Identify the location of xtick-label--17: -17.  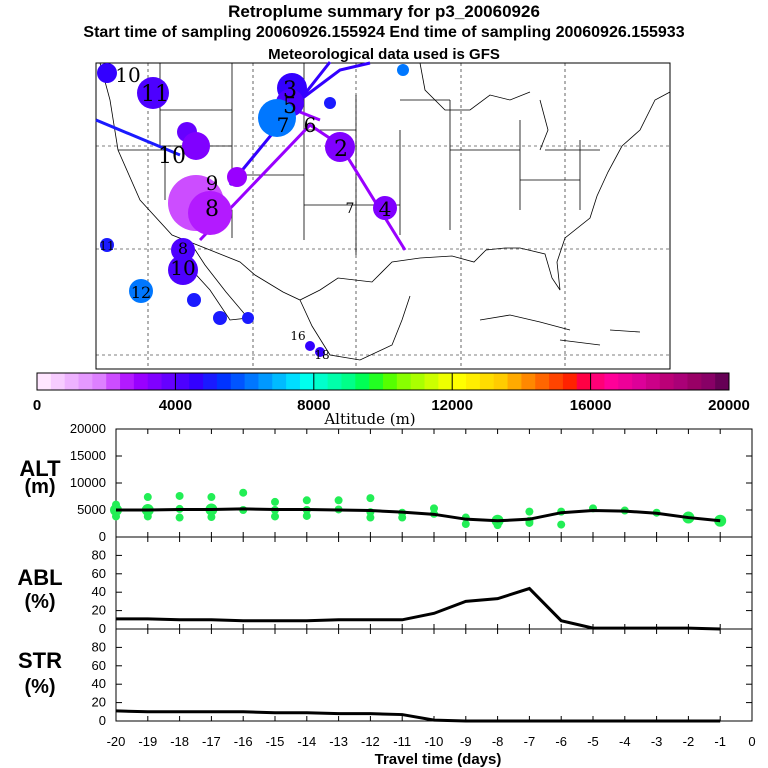
(211, 741).